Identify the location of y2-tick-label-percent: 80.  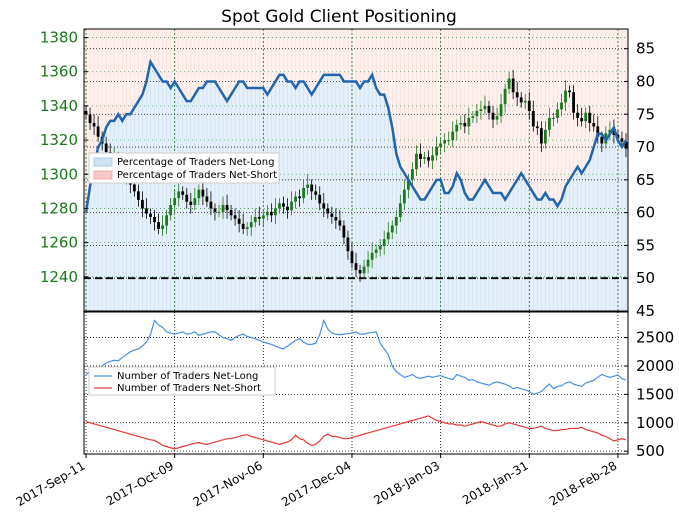
(645, 81).